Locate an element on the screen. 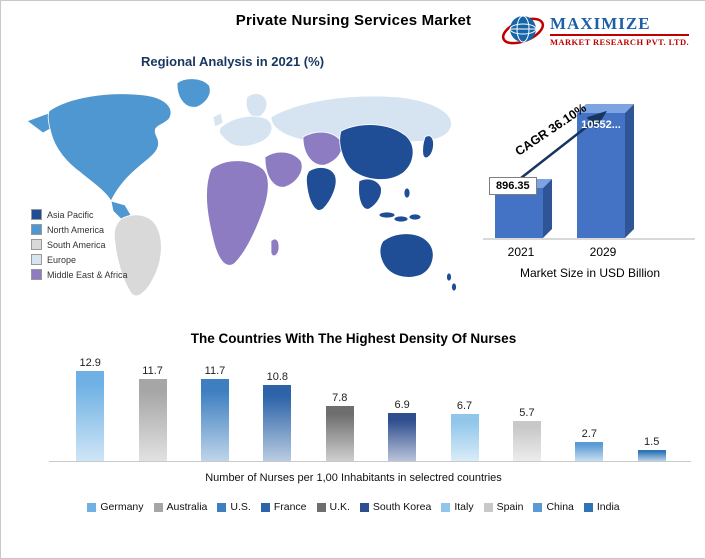 The height and width of the screenshot is (559, 705). logo-divider is located at coordinates (620, 34).